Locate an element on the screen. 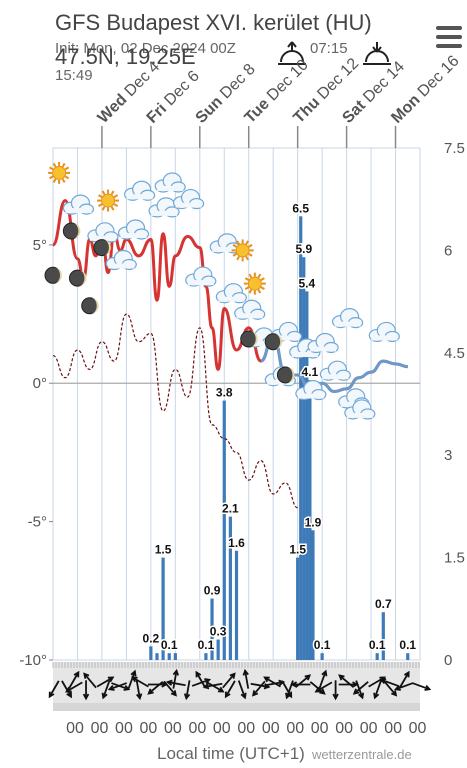 The image size is (467, 768). y-right-tick-label: 0 is located at coordinates (448, 660).